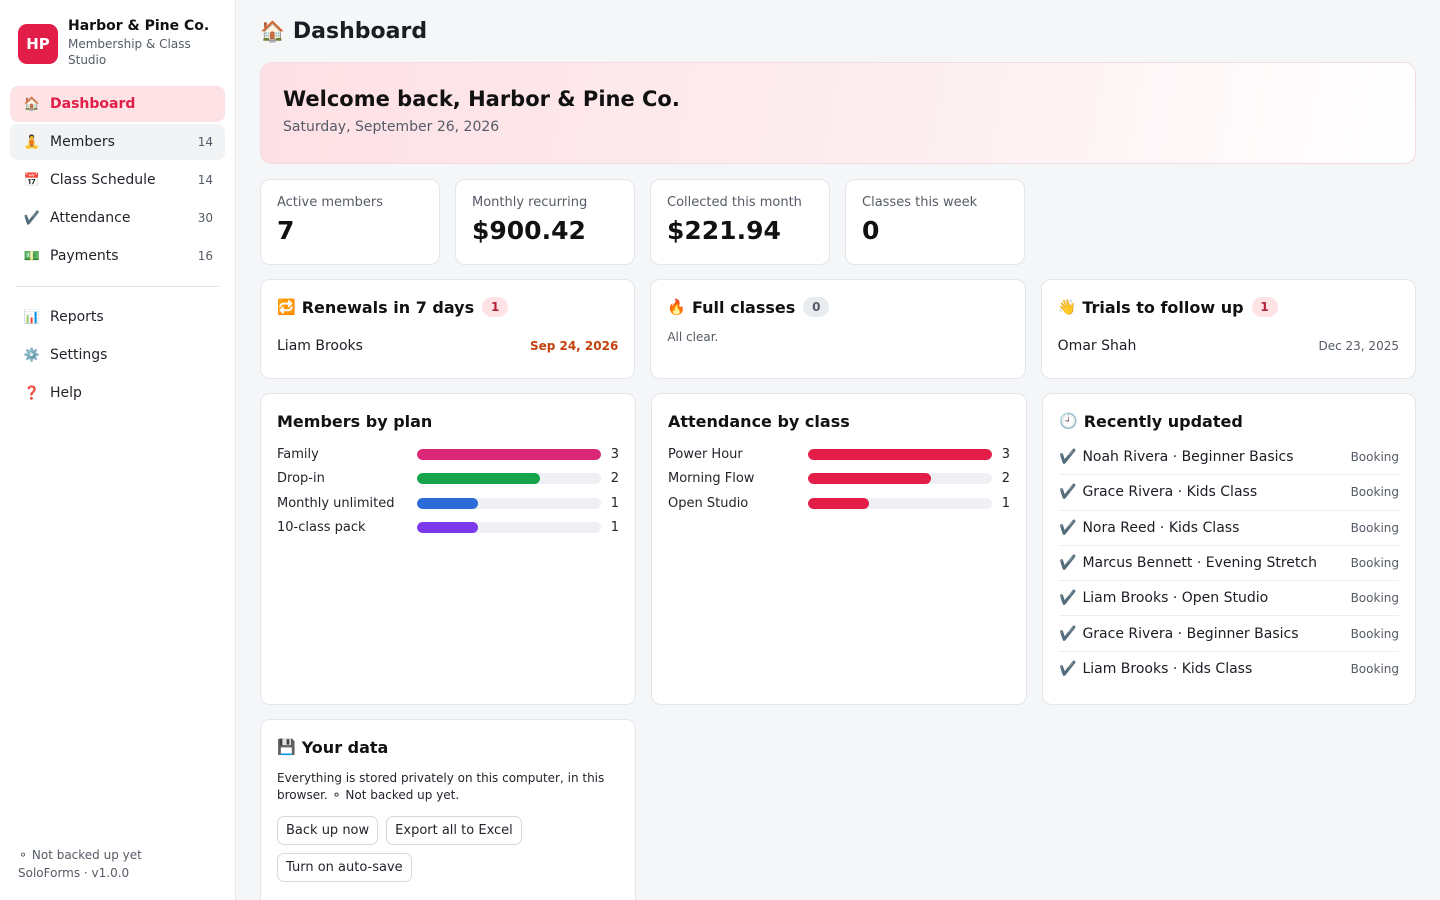 The height and width of the screenshot is (900, 1440). What do you see at coordinates (321, 528) in the screenshot?
I see `bar-label: 10-class pack` at bounding box center [321, 528].